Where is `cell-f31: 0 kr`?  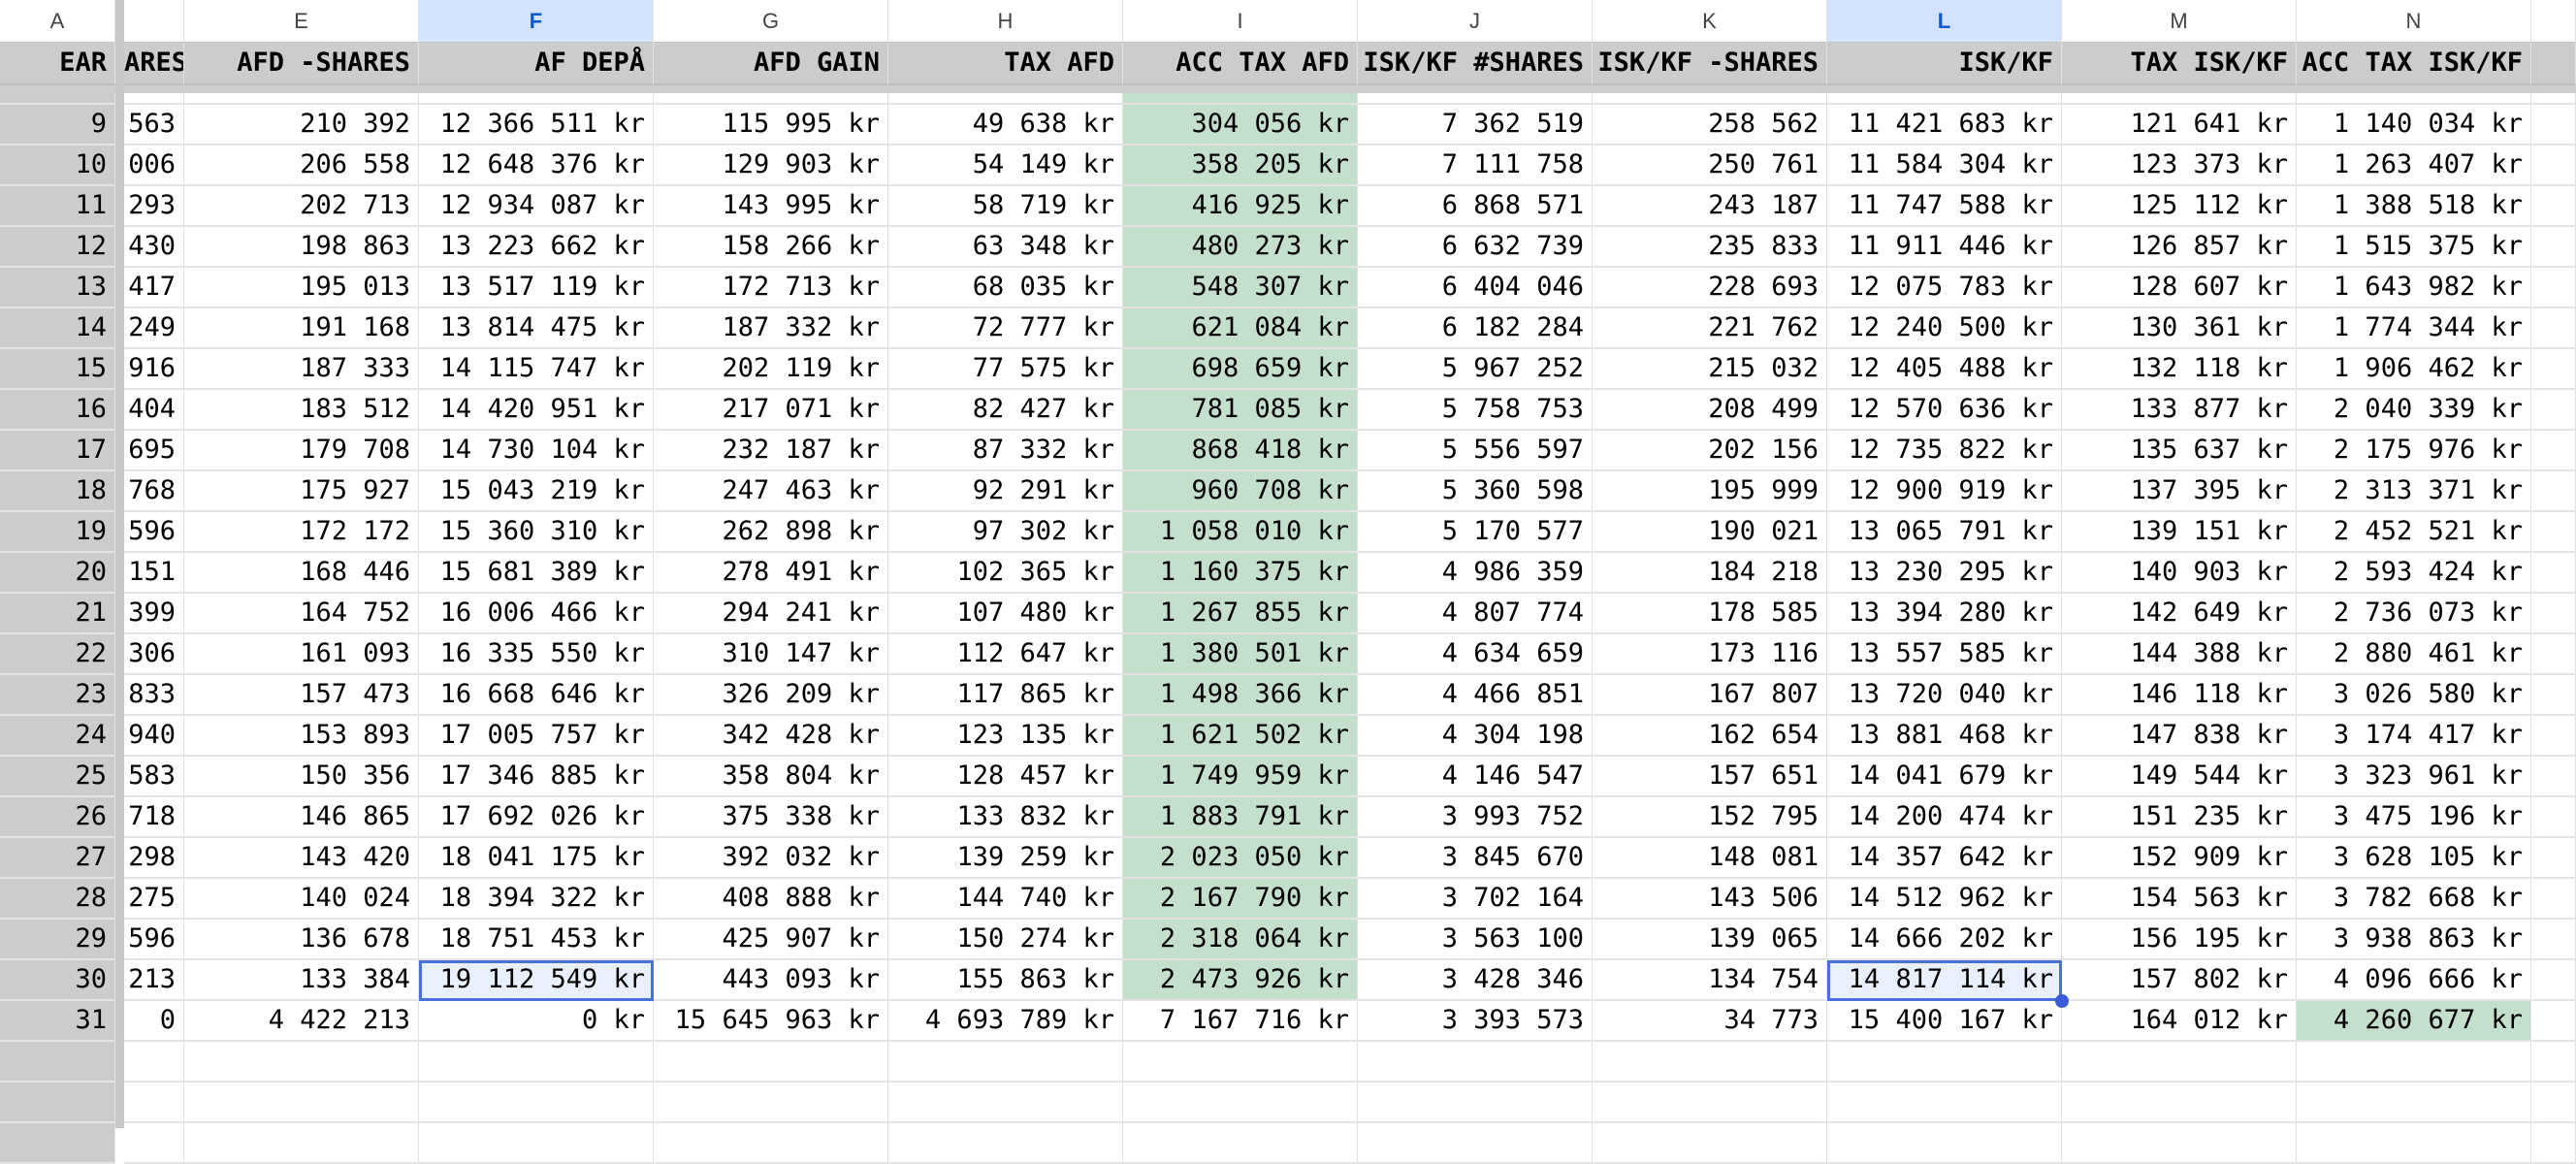 cell-f31: 0 kr is located at coordinates (536, 1021).